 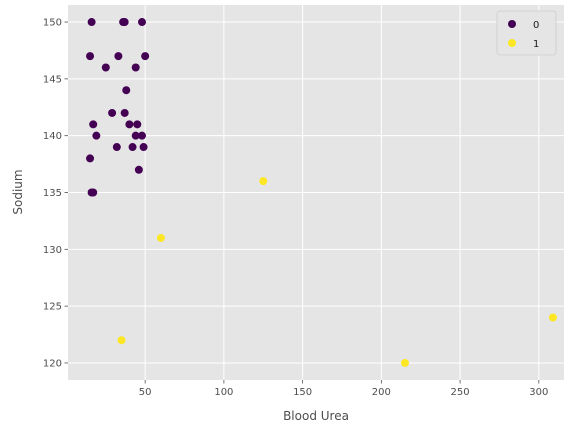 What do you see at coordinates (52, 363) in the screenshot?
I see `y-tick-label: 120` at bounding box center [52, 363].